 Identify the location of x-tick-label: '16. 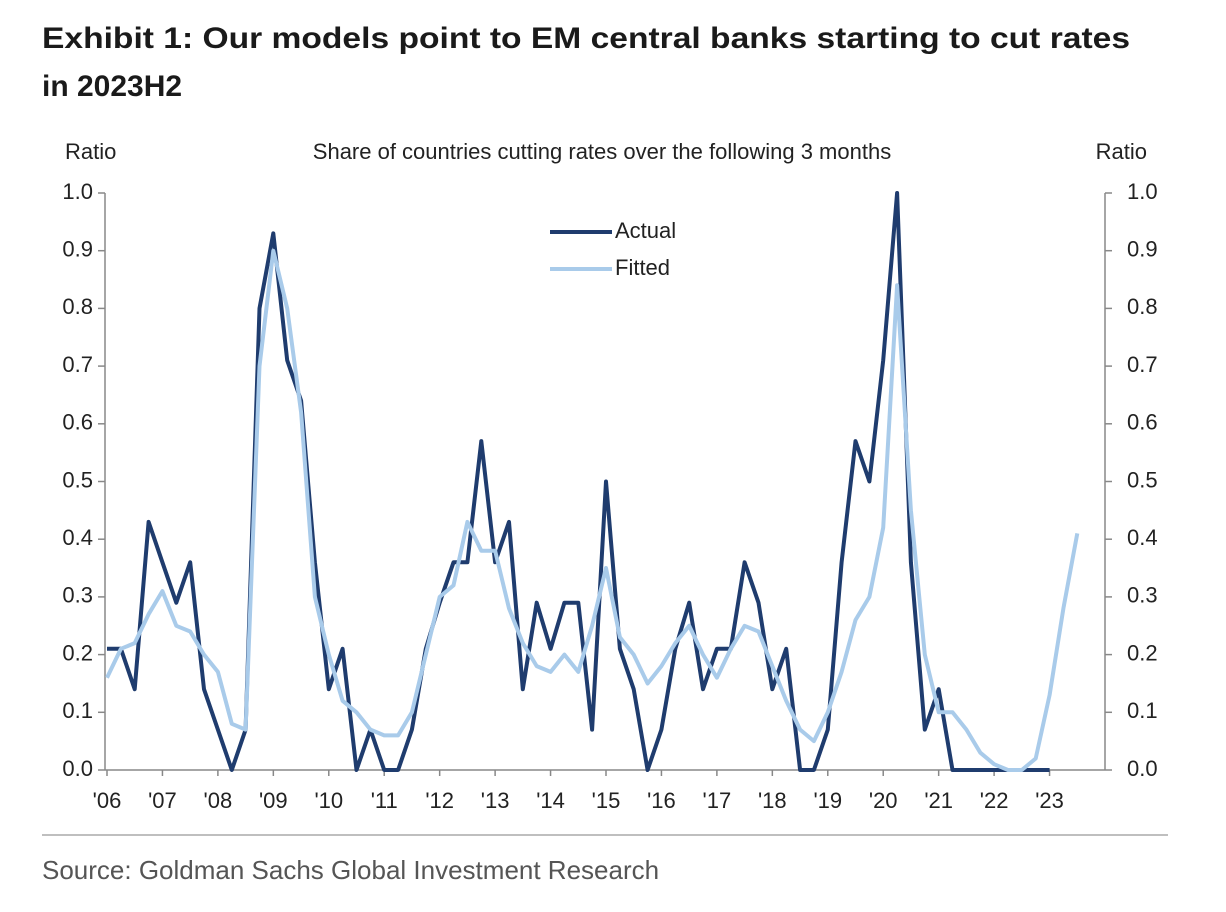
(661, 800).